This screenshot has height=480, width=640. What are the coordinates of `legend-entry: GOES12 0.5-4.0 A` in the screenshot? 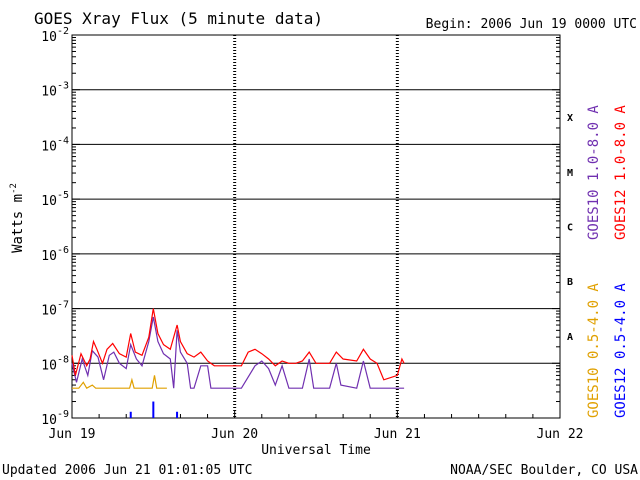 It's located at (621, 350).